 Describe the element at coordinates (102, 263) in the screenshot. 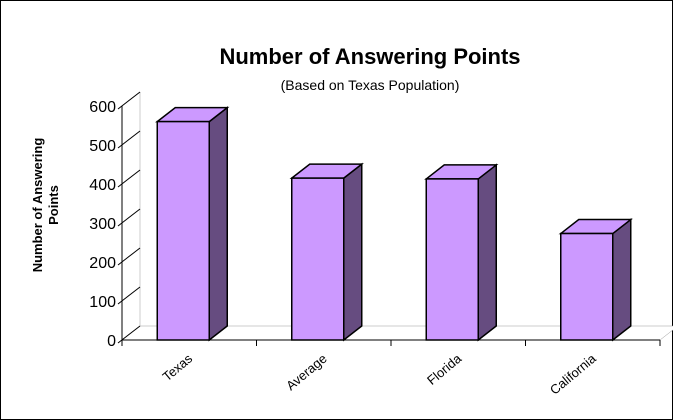

I see `y-tick-label: 200` at that location.